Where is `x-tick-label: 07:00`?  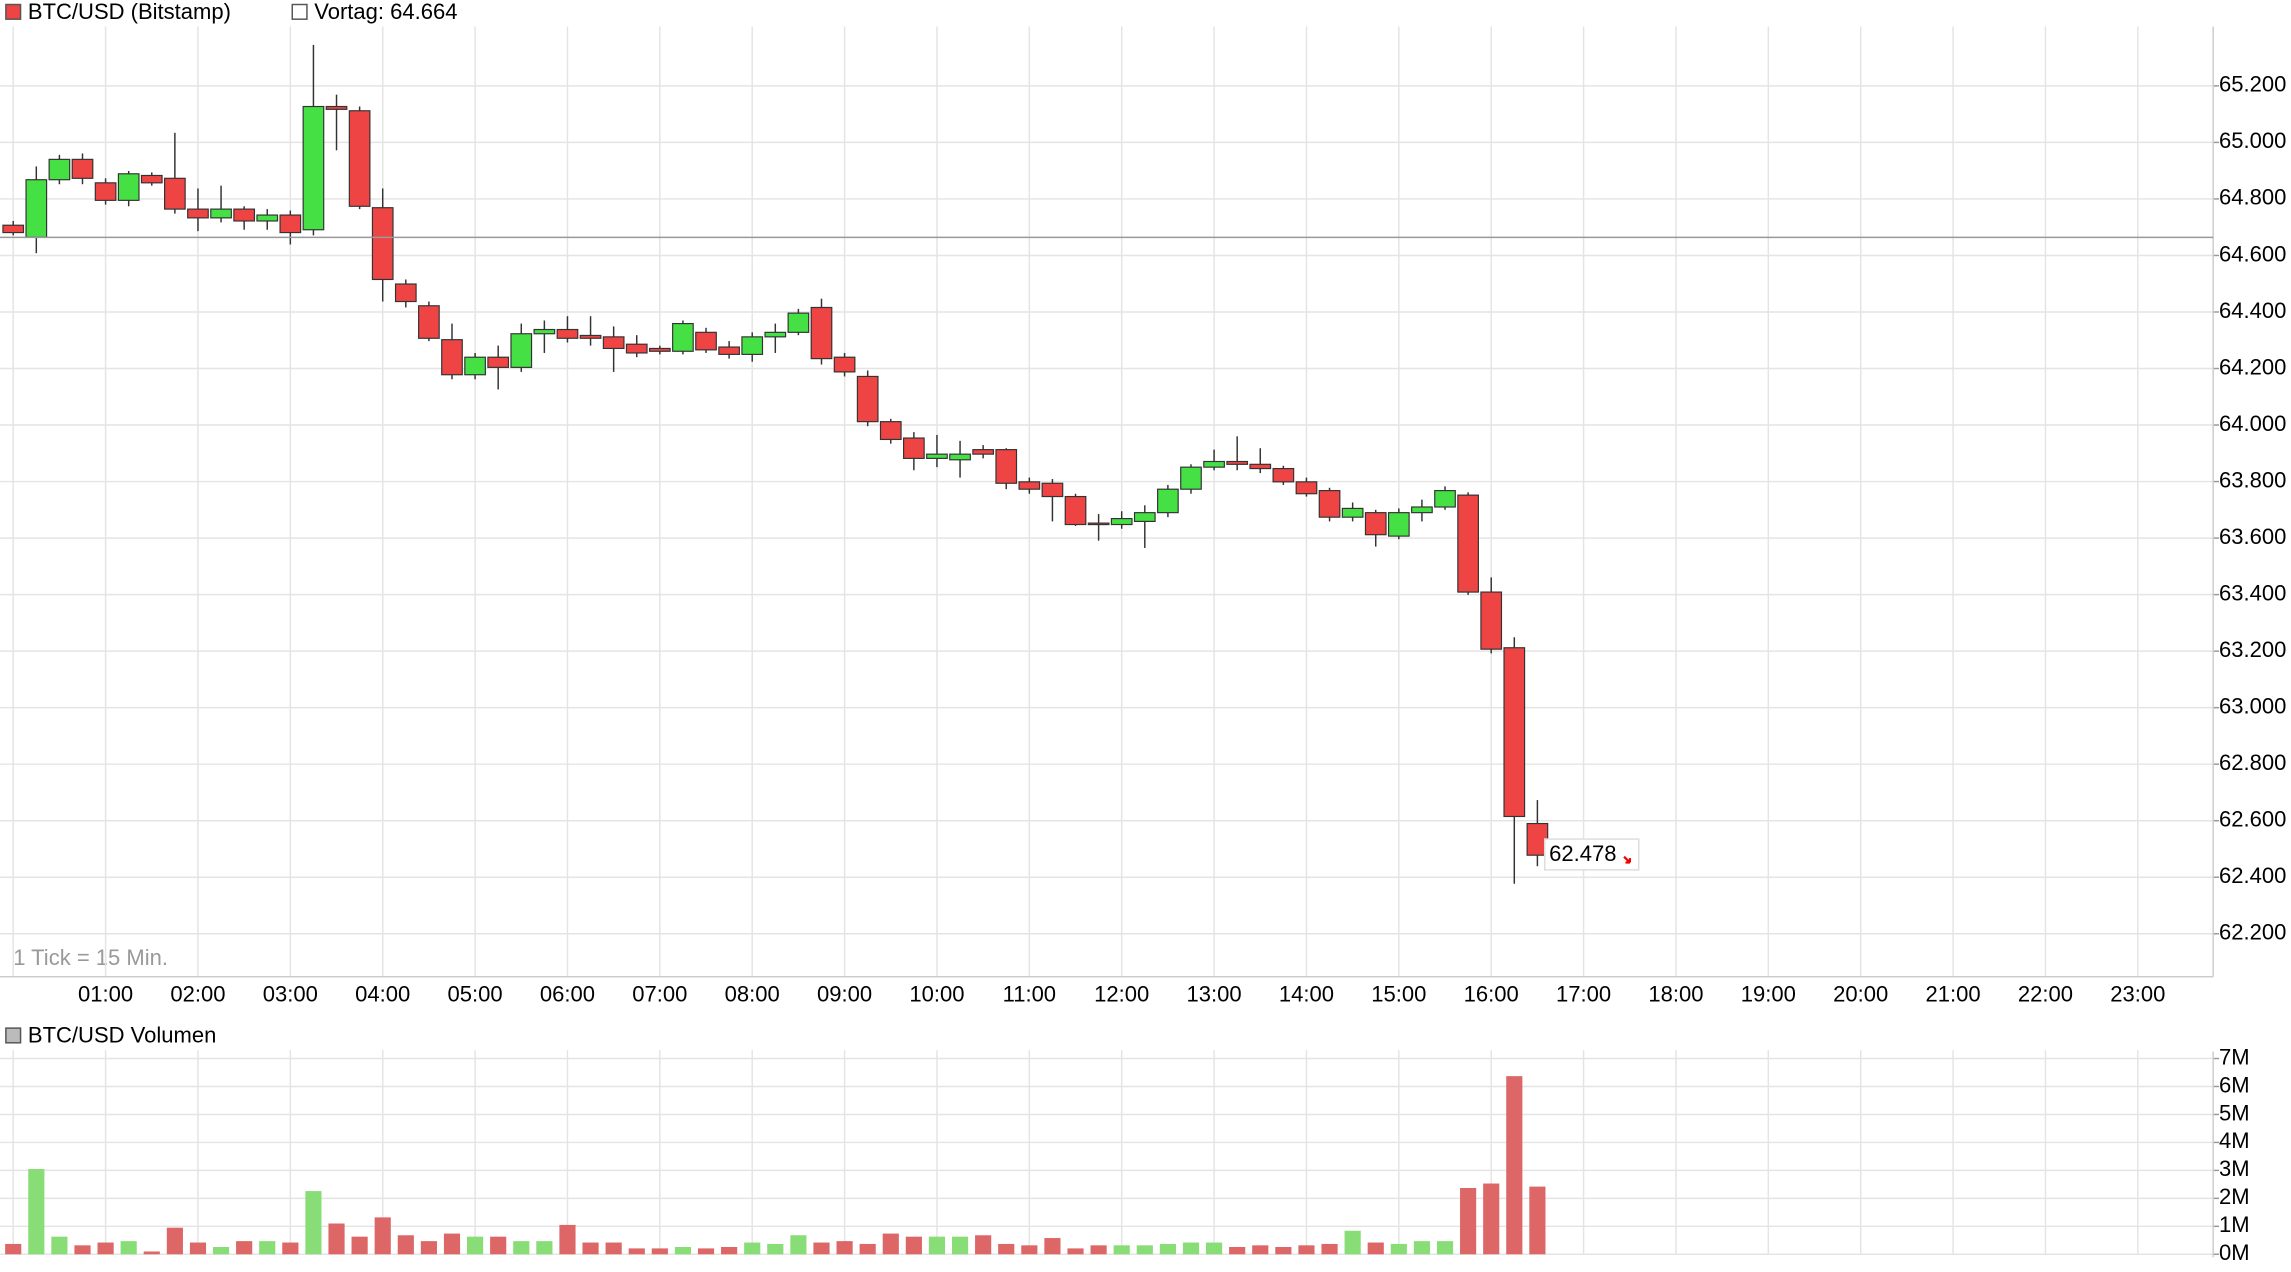
x-tick-label: 07:00 is located at coordinates (659, 994).